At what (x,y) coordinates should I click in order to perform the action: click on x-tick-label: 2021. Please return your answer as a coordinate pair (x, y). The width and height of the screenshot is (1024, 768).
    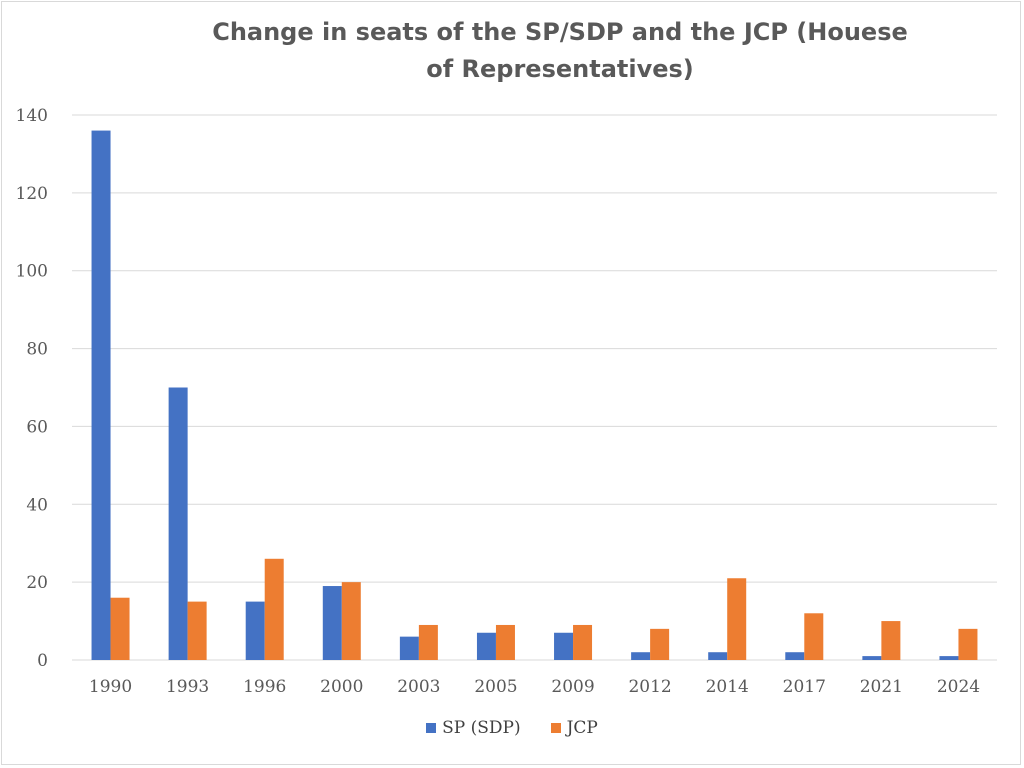
    Looking at the image, I should click on (881, 687).